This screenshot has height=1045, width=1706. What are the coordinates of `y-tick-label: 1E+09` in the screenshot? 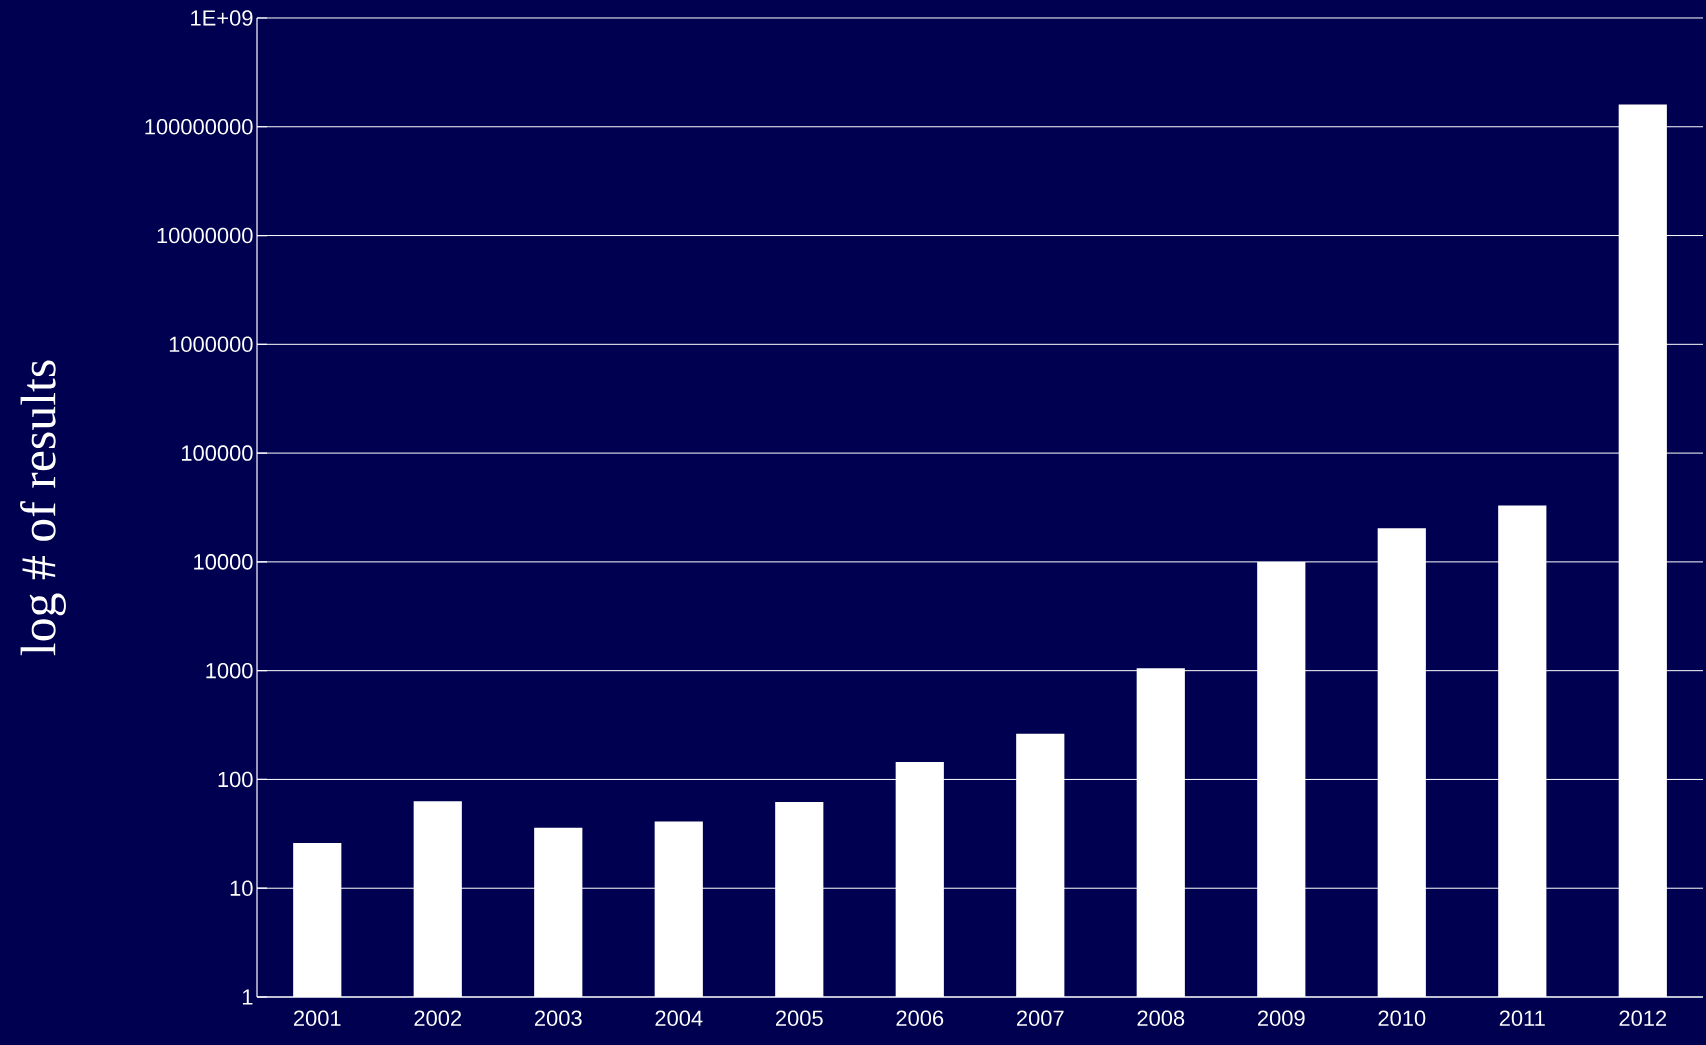 It's located at (222, 18).